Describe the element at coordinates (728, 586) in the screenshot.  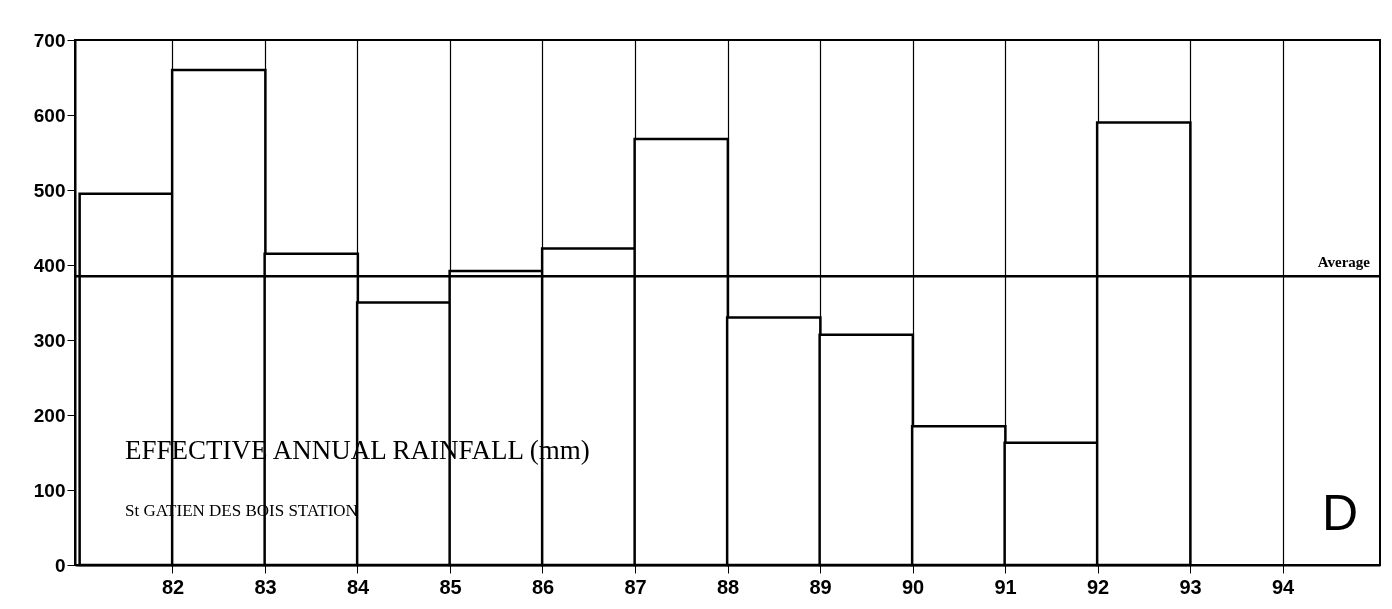
I see `x-tick-label: 88` at that location.